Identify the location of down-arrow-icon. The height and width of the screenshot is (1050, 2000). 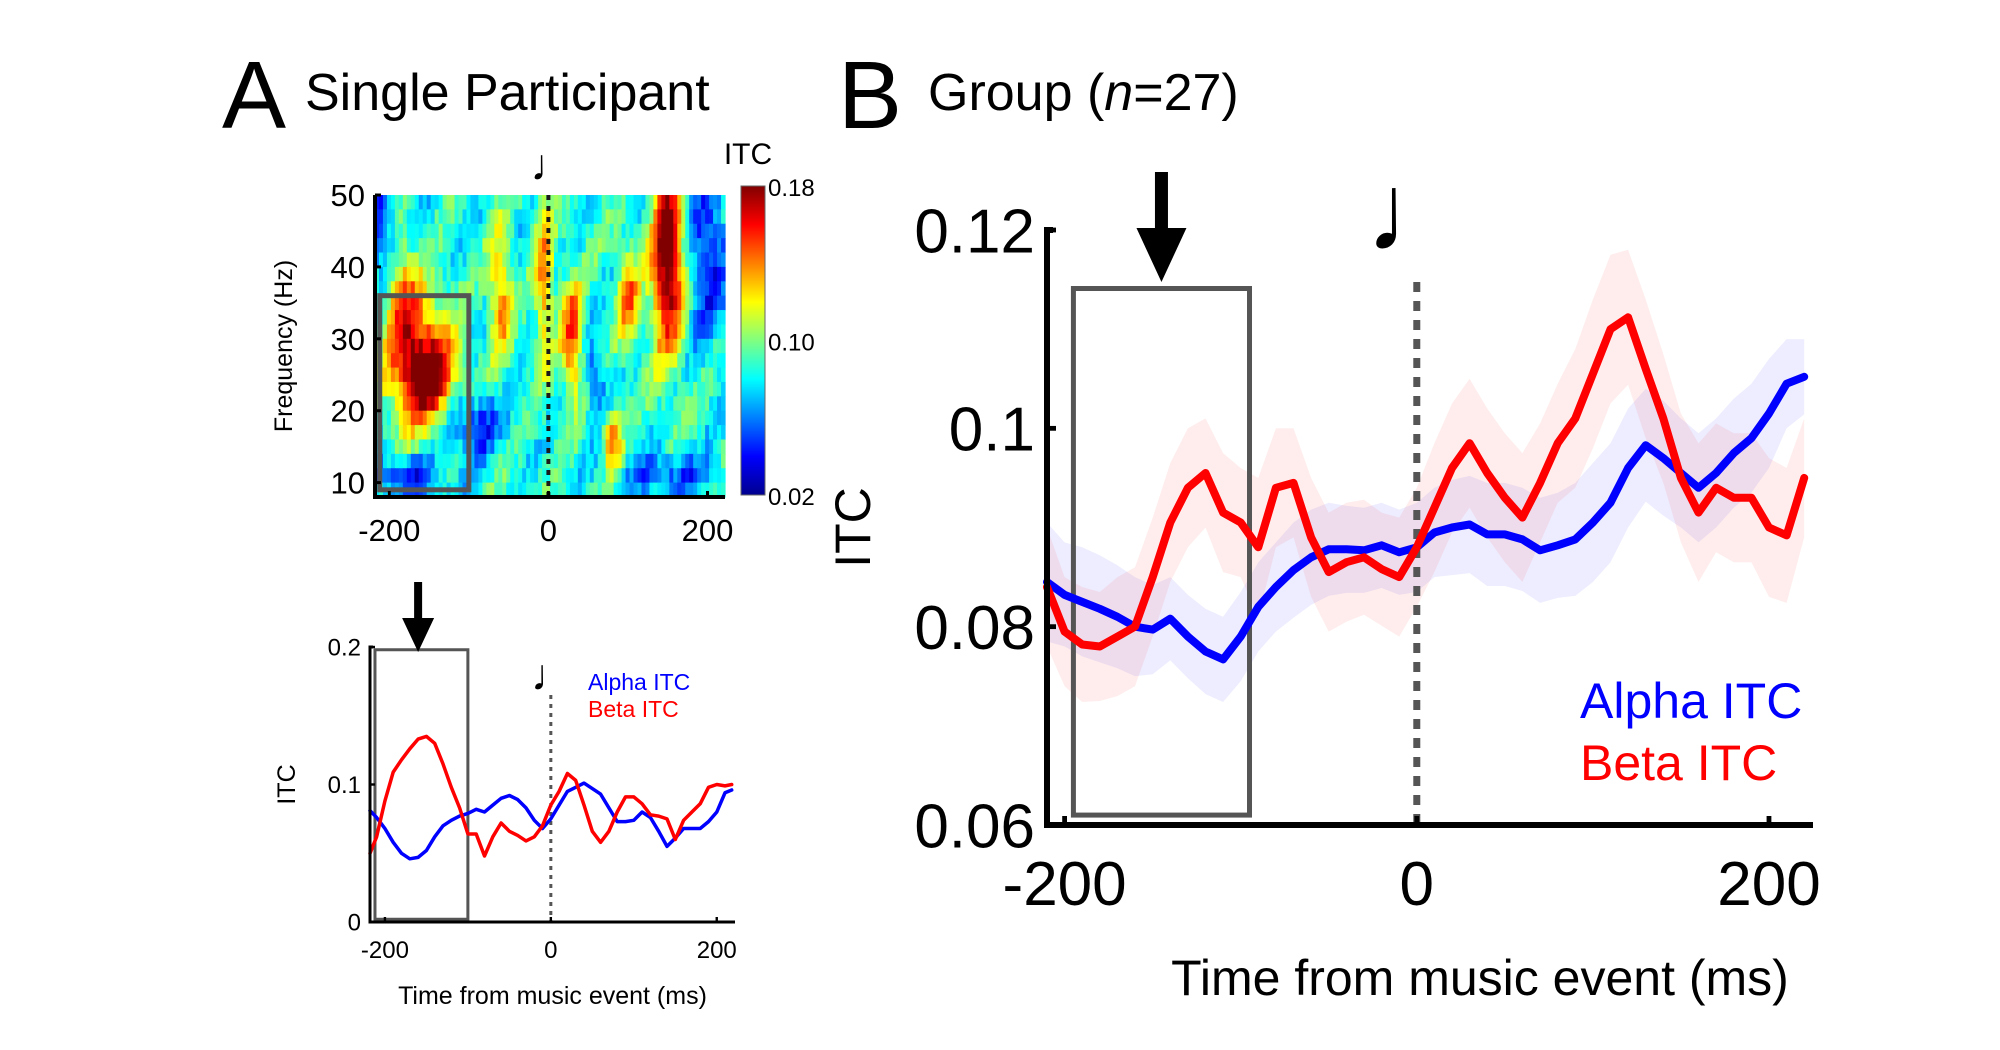
(418, 617).